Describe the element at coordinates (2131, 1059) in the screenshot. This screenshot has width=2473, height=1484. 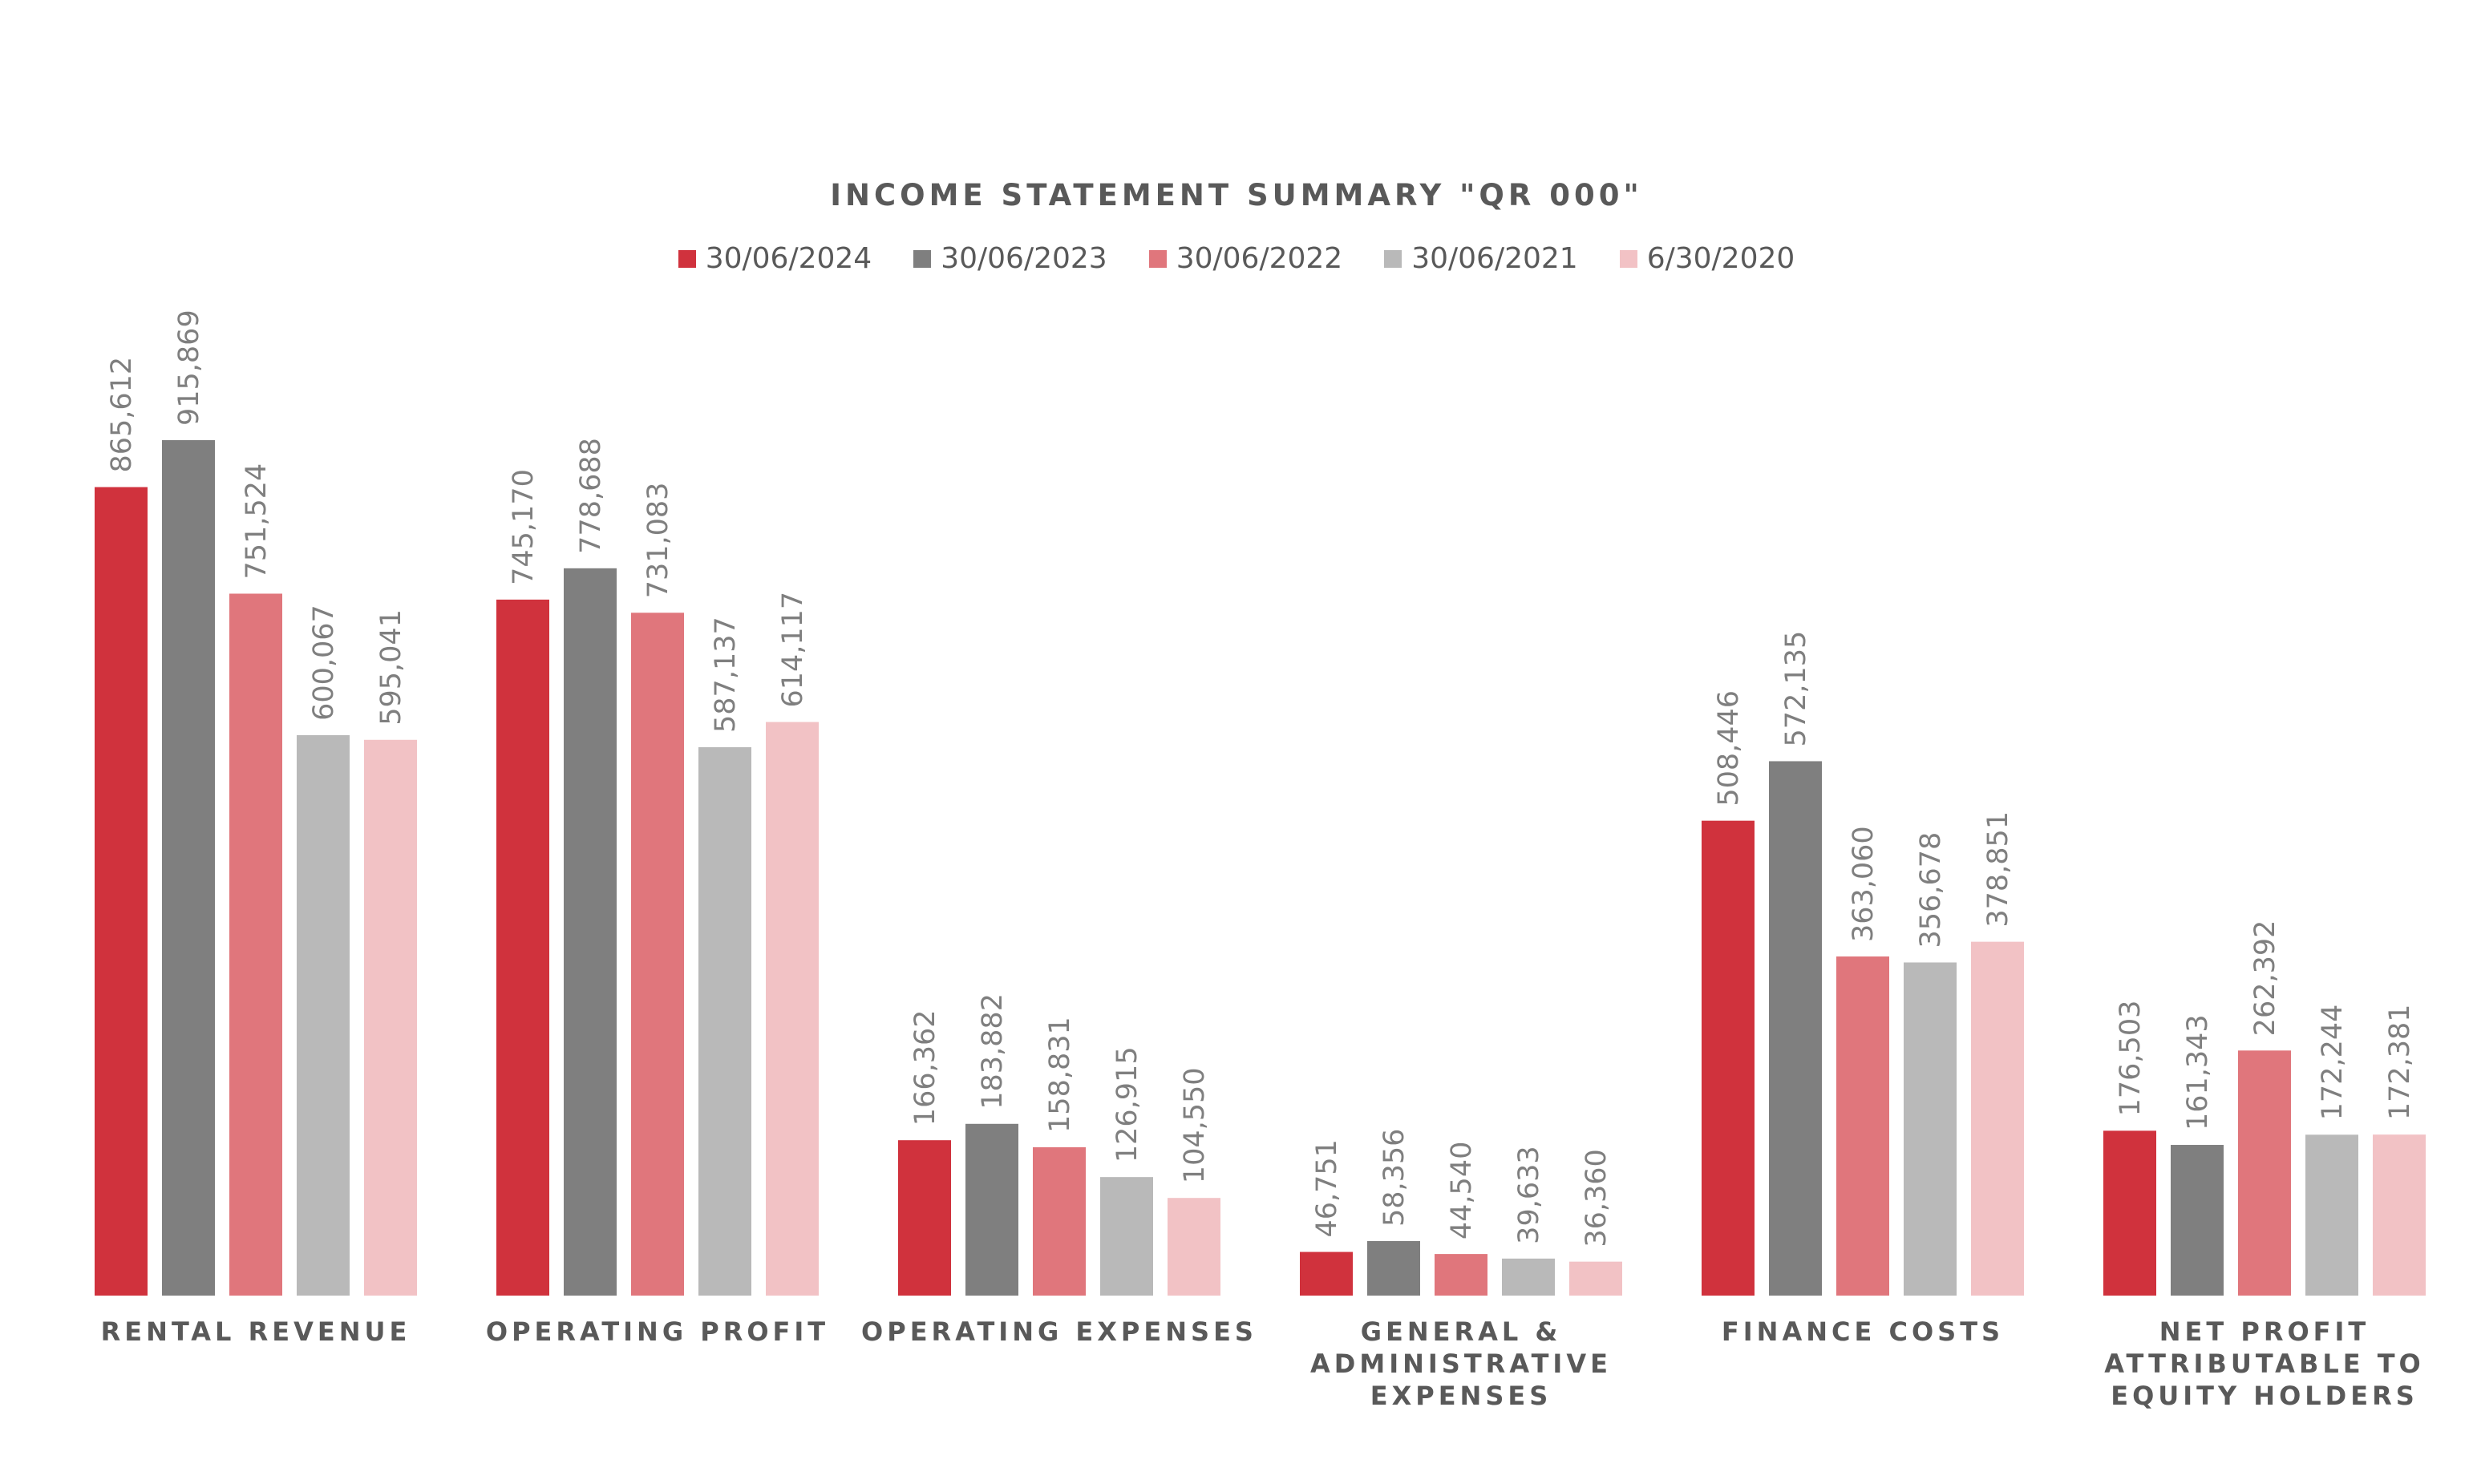
I see `data-label: 176,503` at that location.